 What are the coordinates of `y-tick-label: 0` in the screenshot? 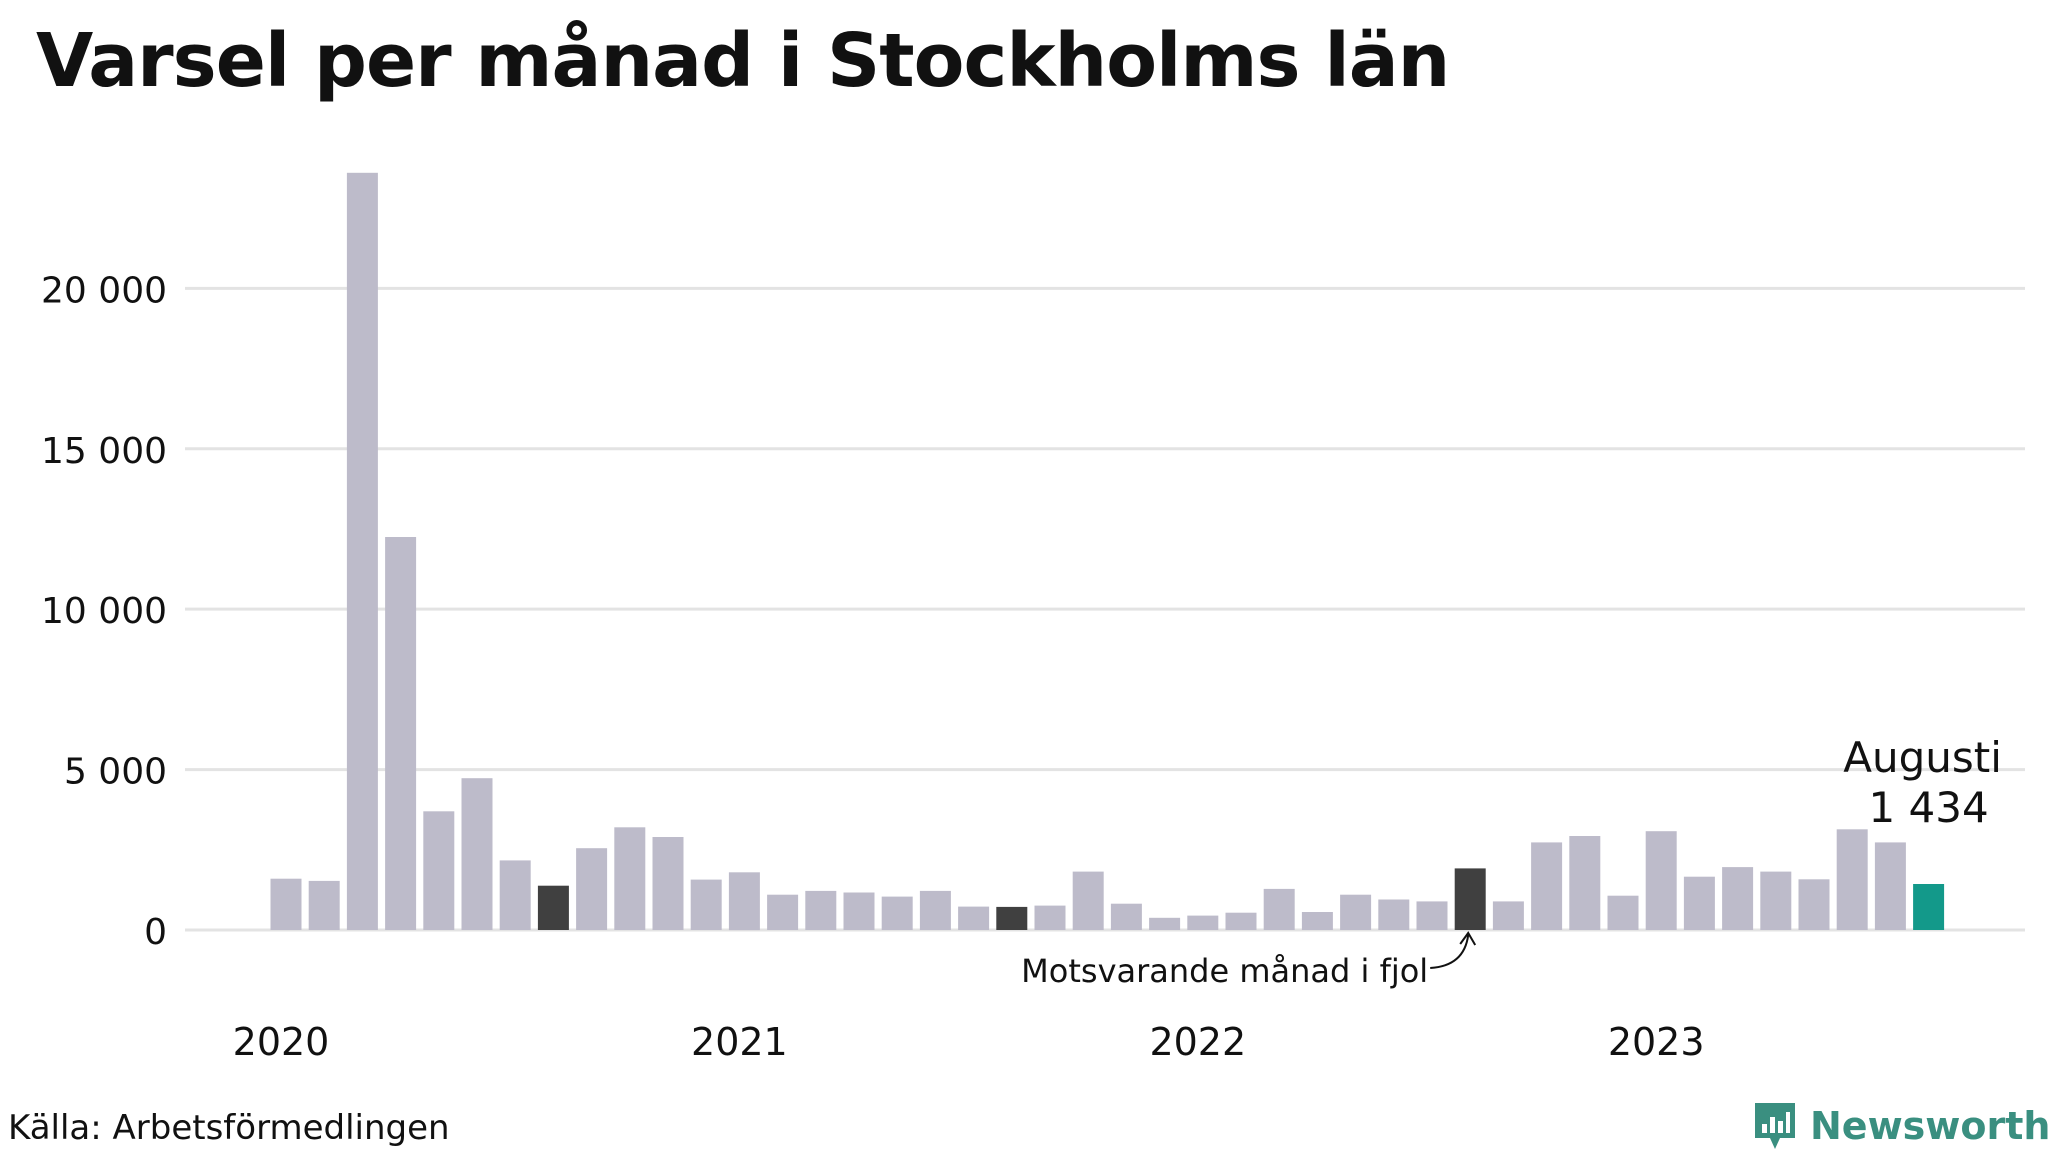 It's located at (155, 932).